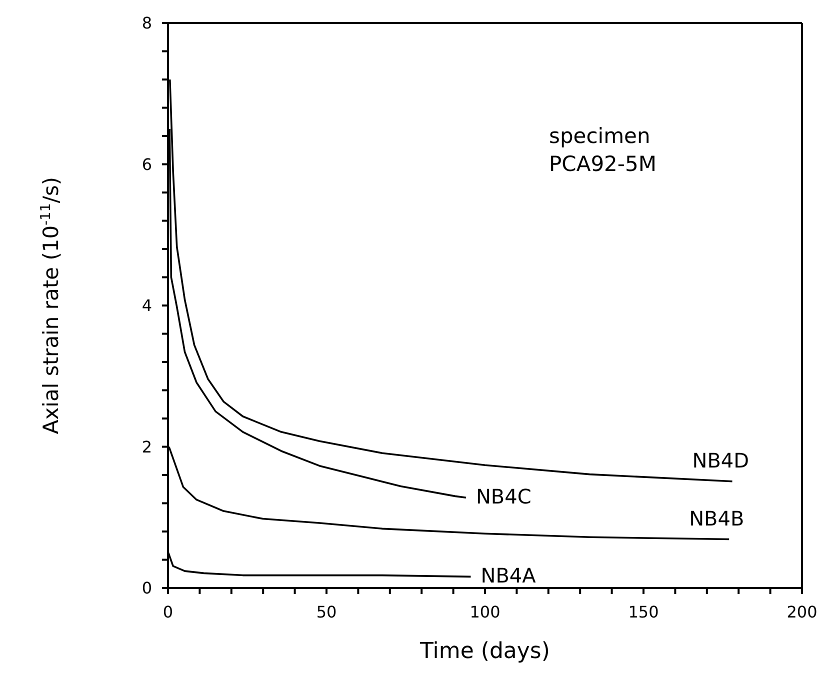 The image size is (823, 691). Describe the element at coordinates (147, 23) in the screenshot. I see `y-tick-label: 8` at that location.